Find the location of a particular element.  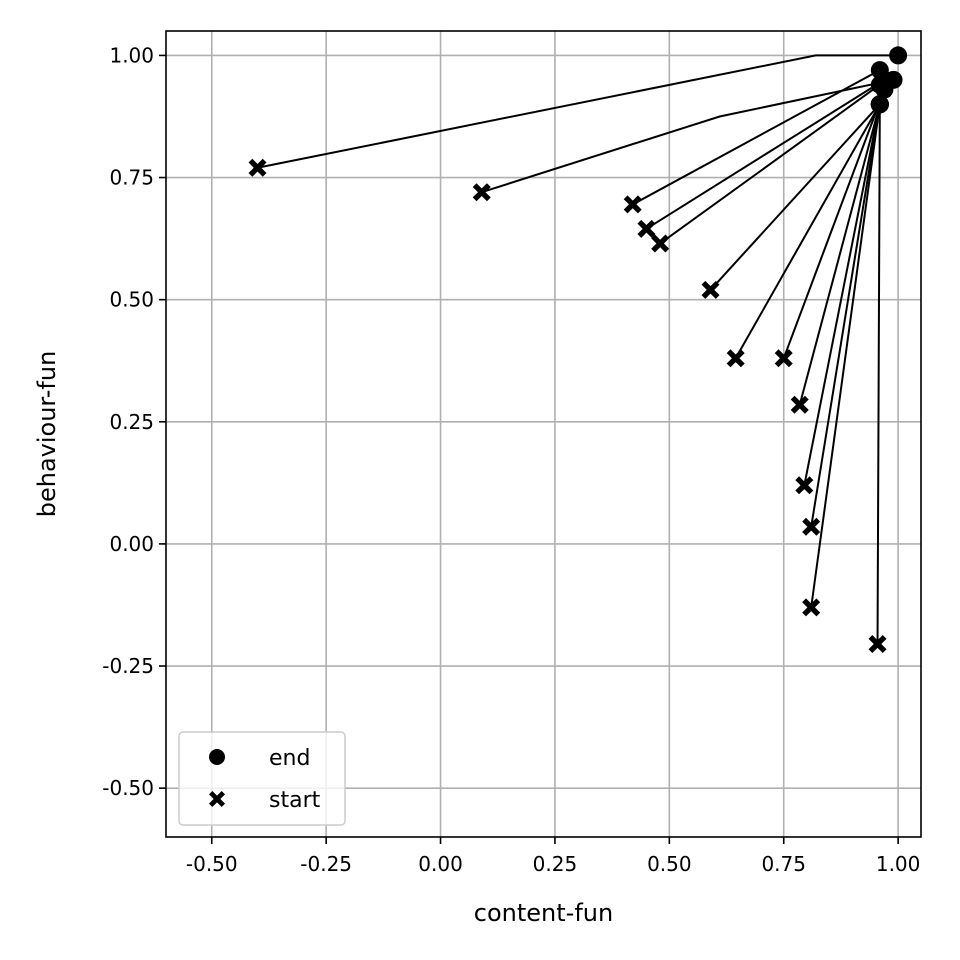

x-tick-label: 0.25 is located at coordinates (555, 864).